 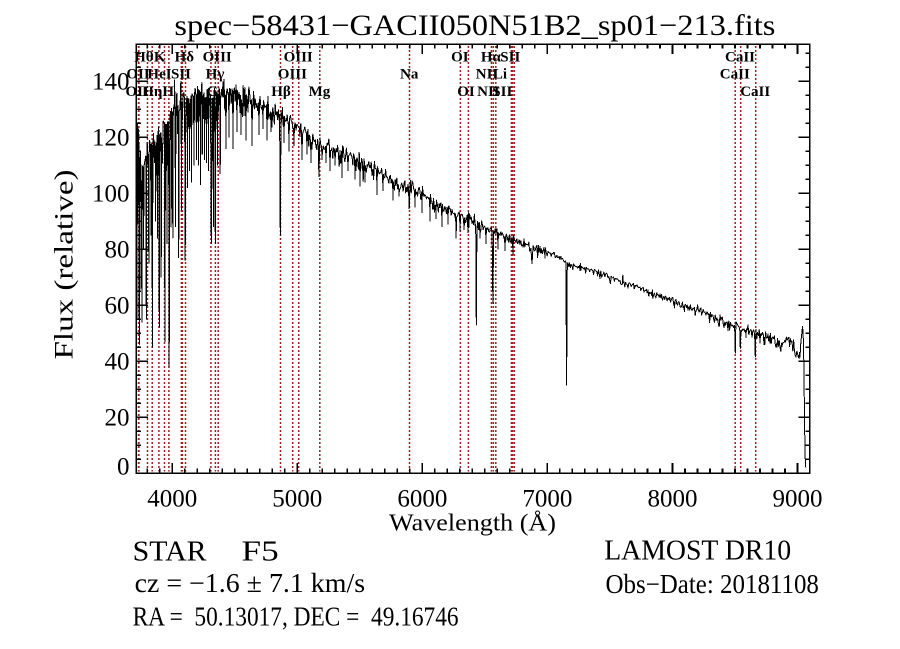 I want to click on svg-text: 9000, so click(x=798, y=499).